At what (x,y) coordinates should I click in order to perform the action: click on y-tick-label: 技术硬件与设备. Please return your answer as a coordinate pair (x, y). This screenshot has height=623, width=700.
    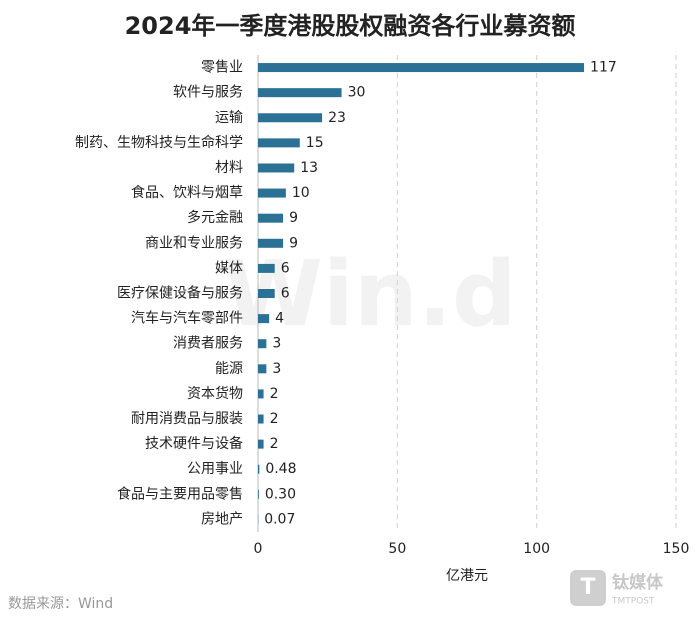
    Looking at the image, I should click on (194, 443).